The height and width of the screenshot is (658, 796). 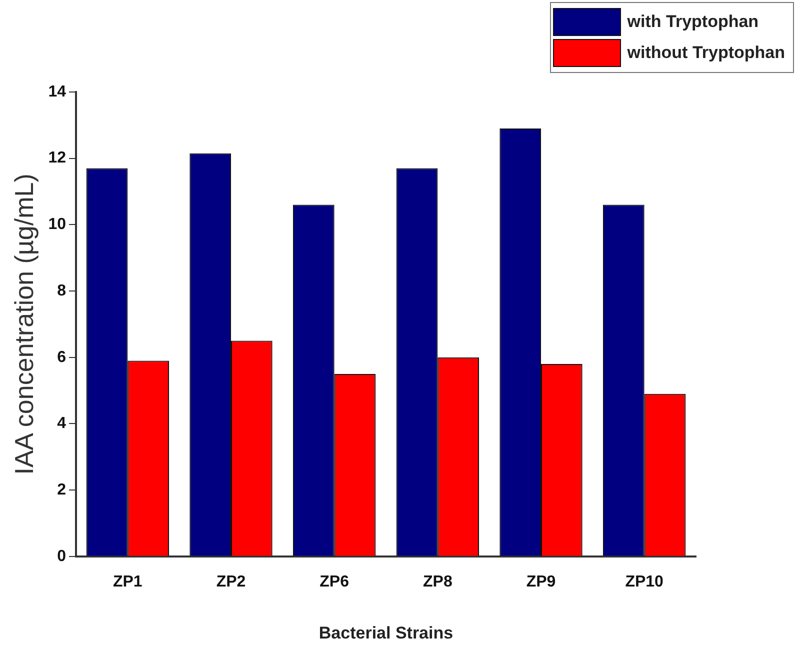 I want to click on x-tick-label: ZP10, so click(x=644, y=581).